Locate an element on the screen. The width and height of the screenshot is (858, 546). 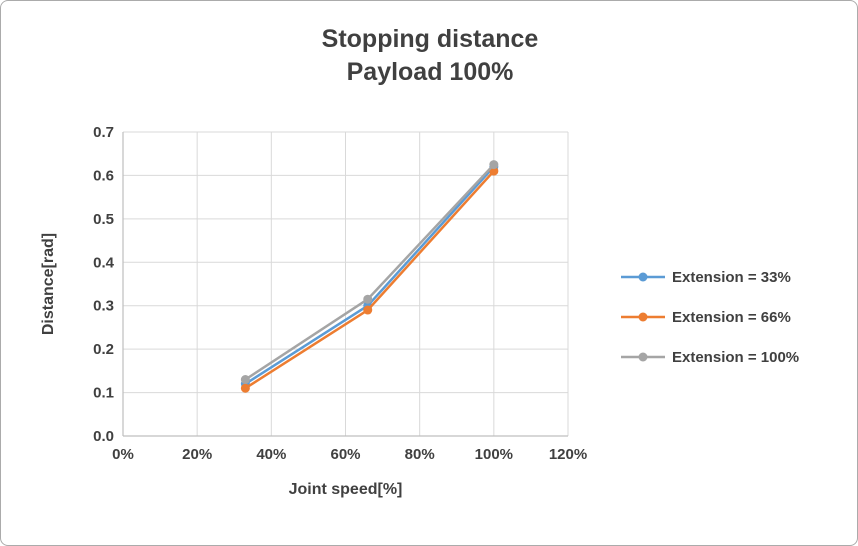
x-tick-label: 0% is located at coordinates (123, 454).